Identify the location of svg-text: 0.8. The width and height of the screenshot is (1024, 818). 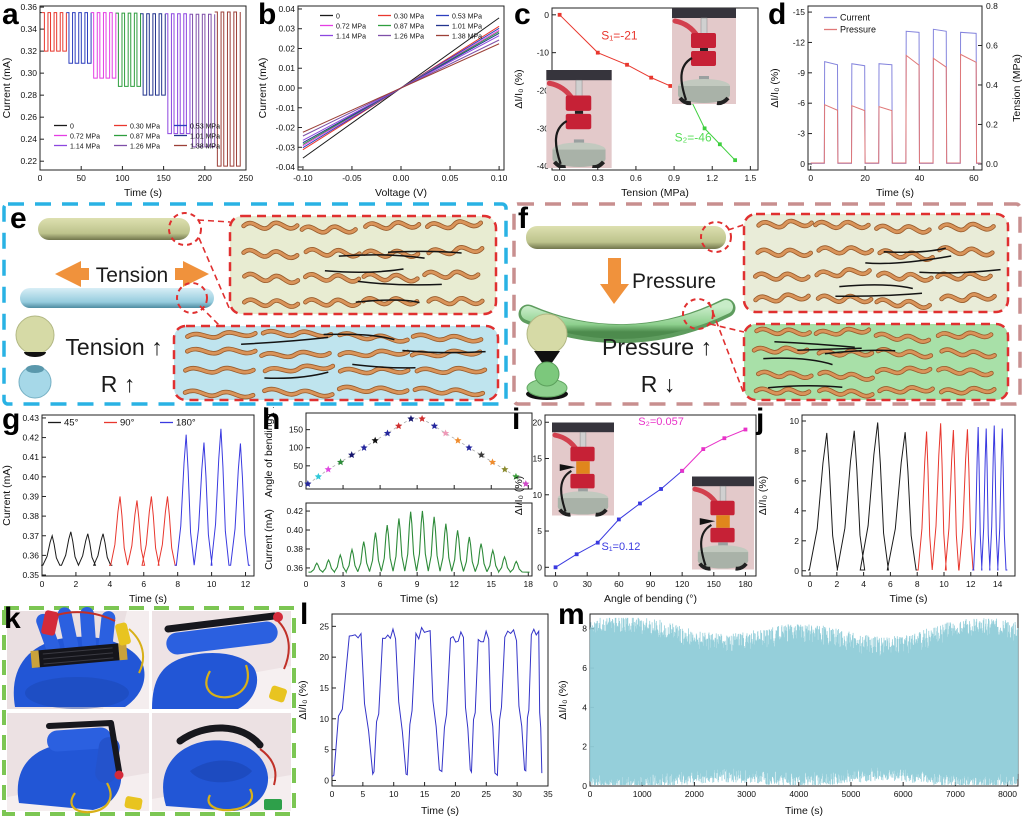
(992, 6).